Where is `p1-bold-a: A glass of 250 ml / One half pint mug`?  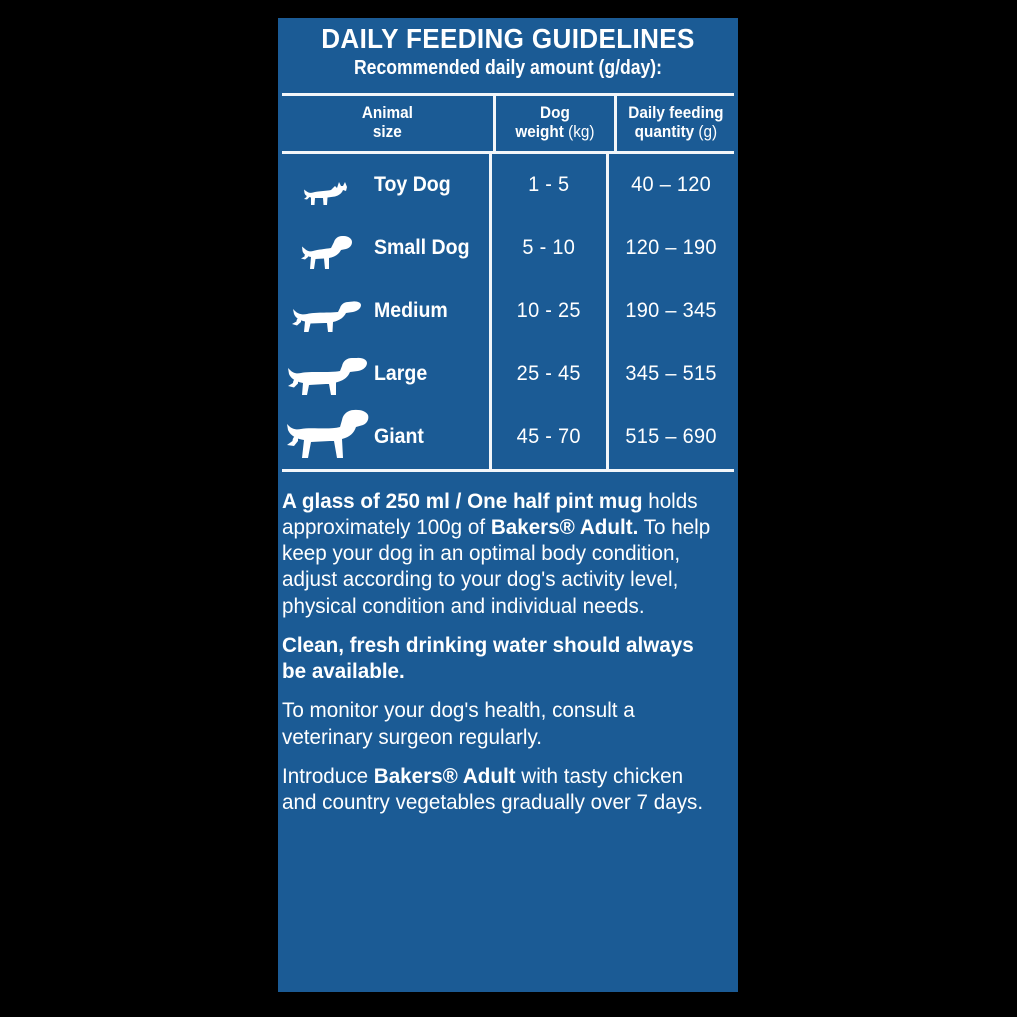 p1-bold-a: A glass of 250 ml / One half pint mug is located at coordinates (462, 500).